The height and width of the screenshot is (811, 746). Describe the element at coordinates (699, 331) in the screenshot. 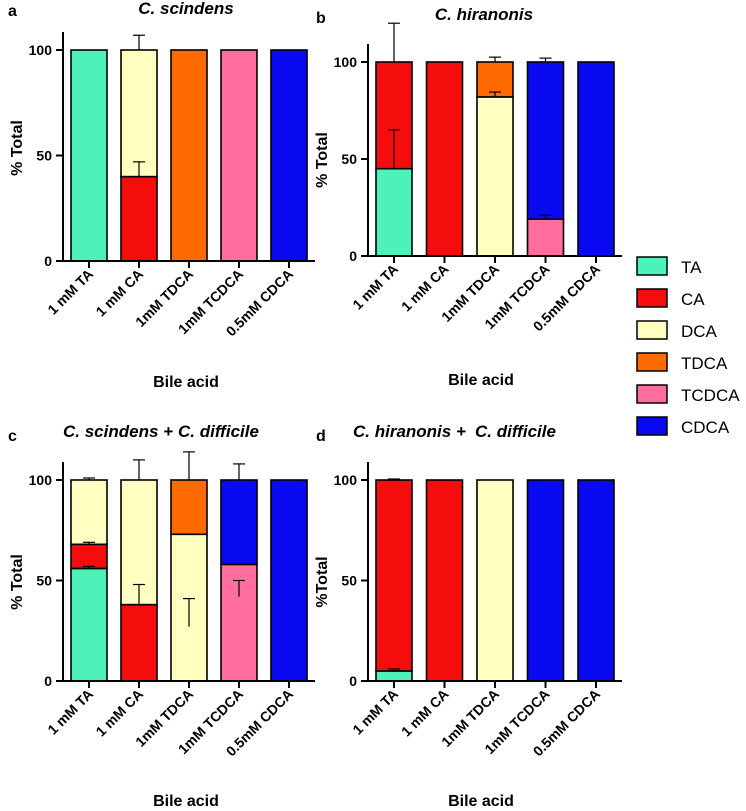

I see `legend-label: DCA` at that location.